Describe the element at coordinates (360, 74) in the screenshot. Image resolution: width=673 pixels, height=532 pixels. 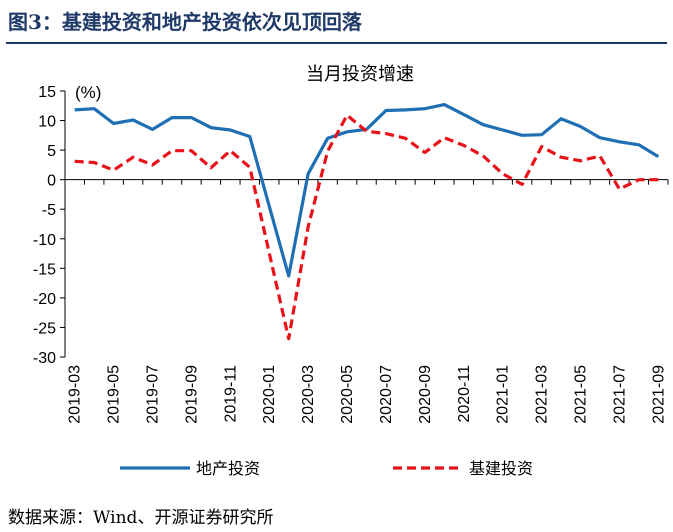
I see `chart-title: 当月投资增速` at that location.